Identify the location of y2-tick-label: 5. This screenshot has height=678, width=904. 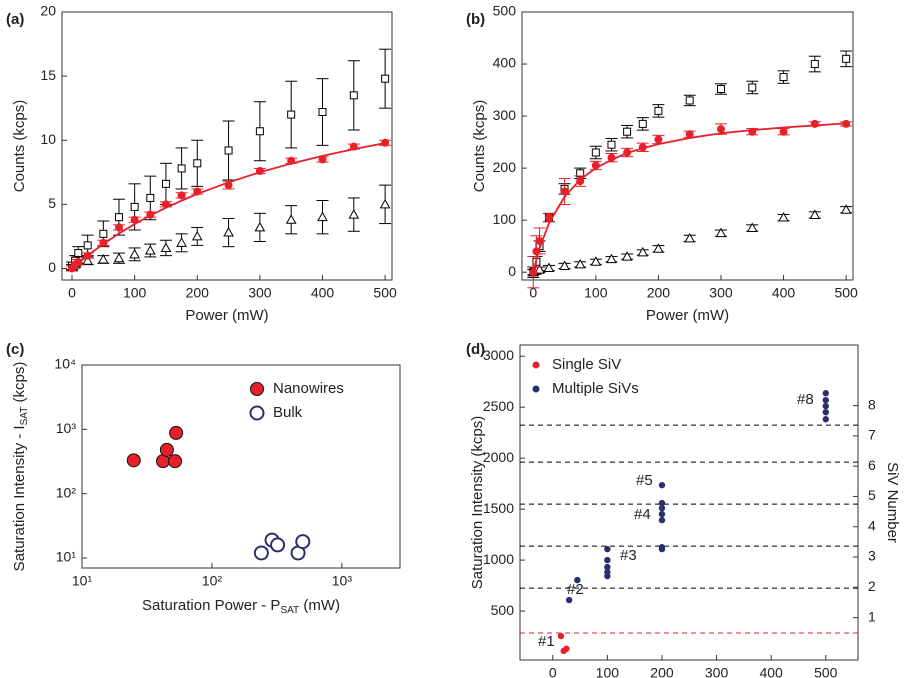
(872, 495).